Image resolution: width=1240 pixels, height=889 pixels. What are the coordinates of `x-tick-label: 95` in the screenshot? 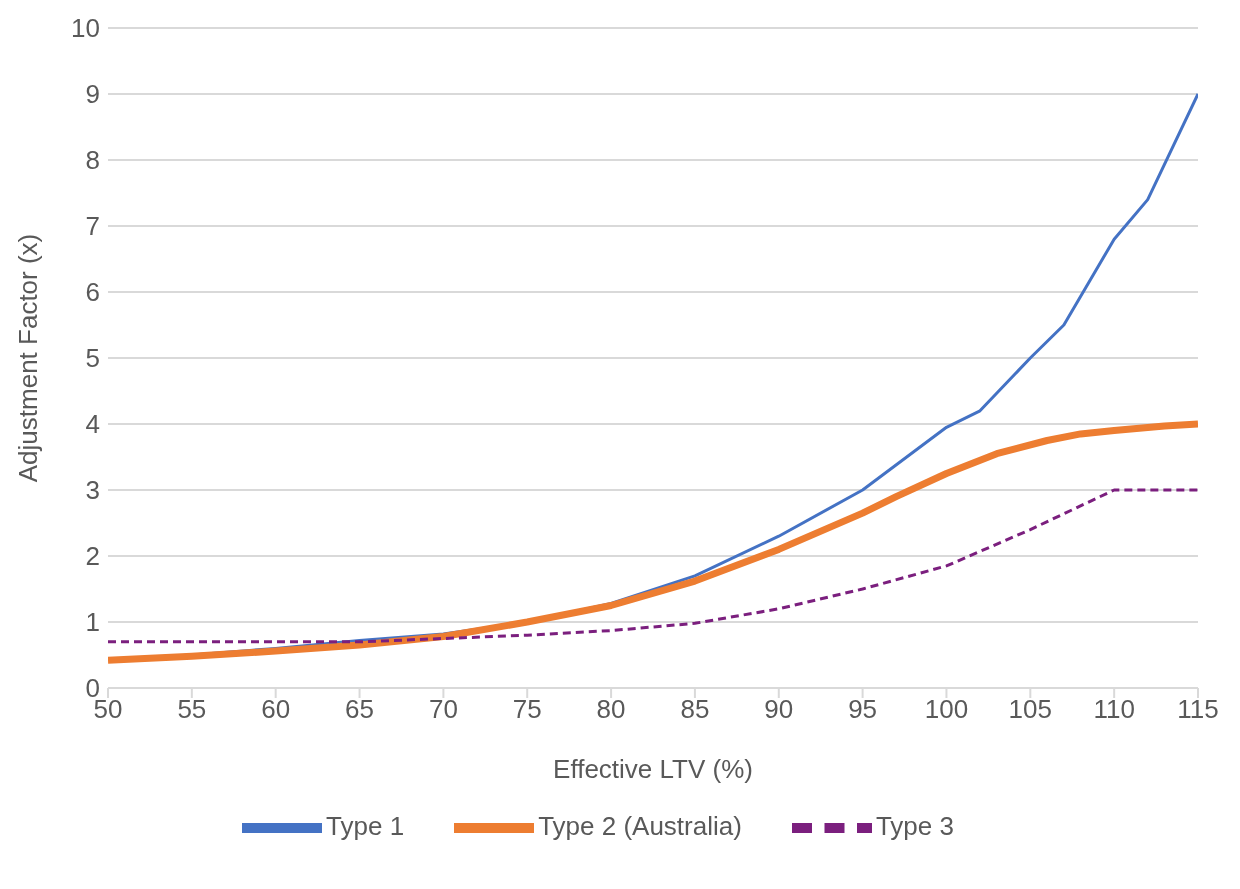 It's located at (863, 709).